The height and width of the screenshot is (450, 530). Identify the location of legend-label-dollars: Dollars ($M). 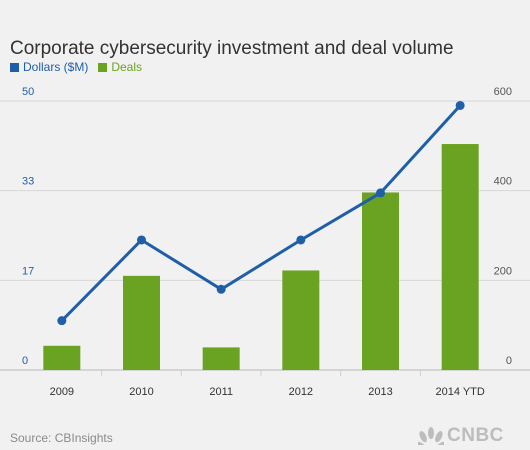
(56, 67).